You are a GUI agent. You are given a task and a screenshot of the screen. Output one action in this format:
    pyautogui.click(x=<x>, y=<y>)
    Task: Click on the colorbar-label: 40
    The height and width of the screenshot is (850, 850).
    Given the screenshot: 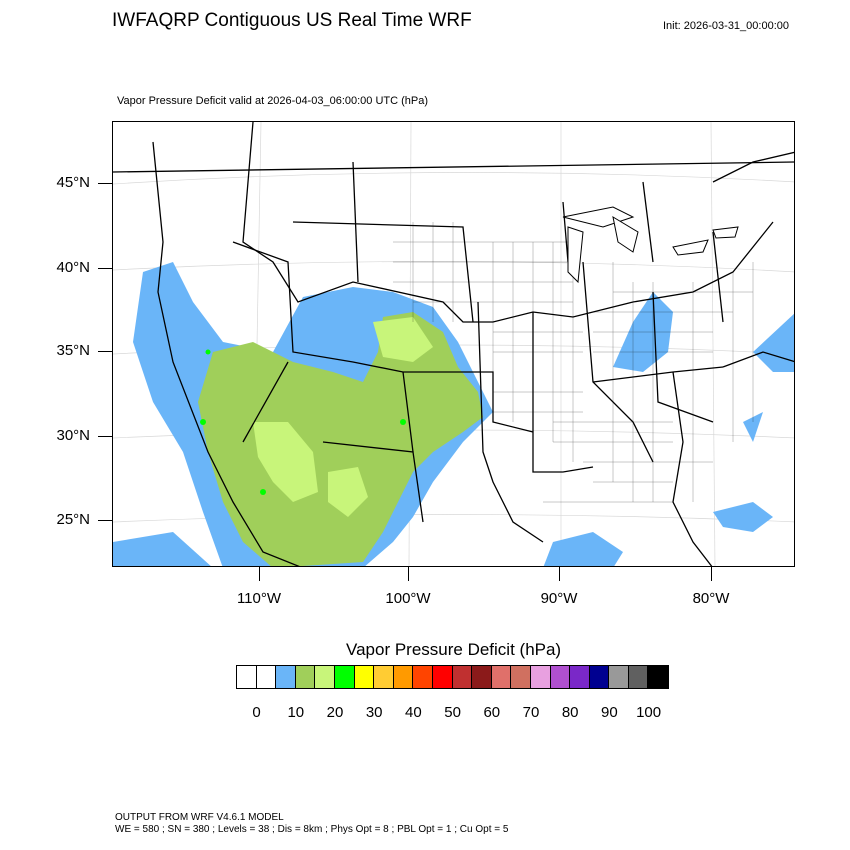 What is the action you would take?
    pyautogui.click(x=413, y=712)
    